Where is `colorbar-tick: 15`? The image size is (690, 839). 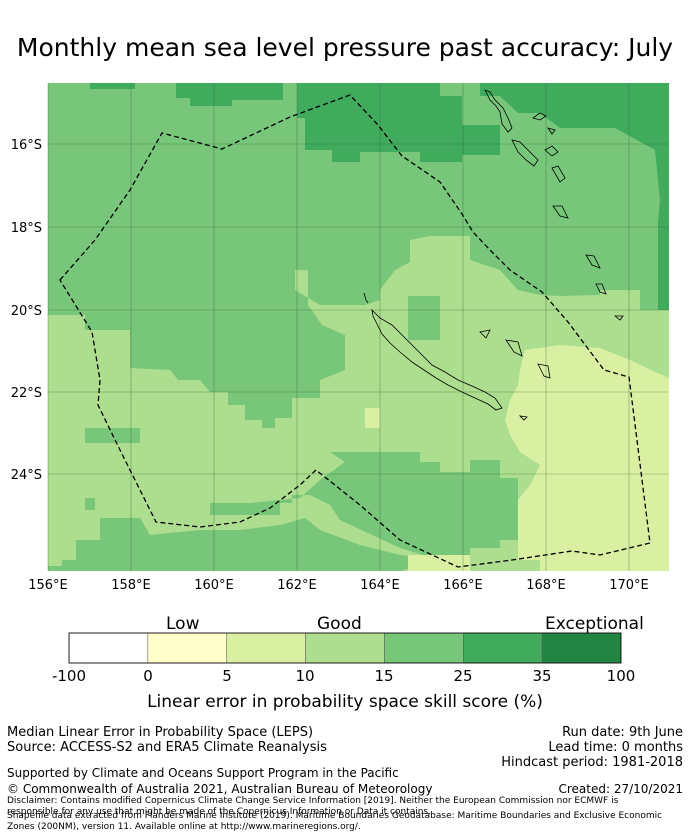 colorbar-tick: 15 is located at coordinates (384, 676).